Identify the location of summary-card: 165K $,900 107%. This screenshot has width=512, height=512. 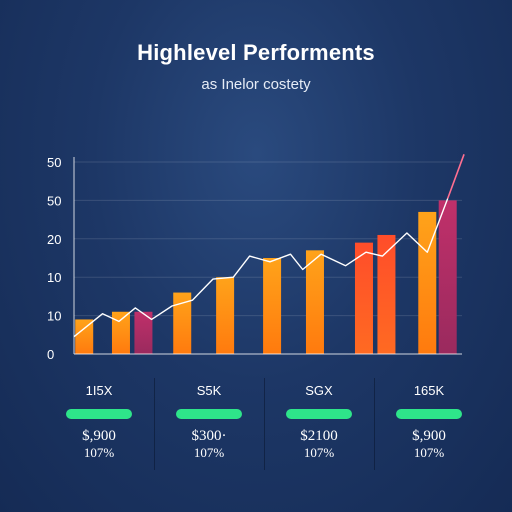
(429, 424).